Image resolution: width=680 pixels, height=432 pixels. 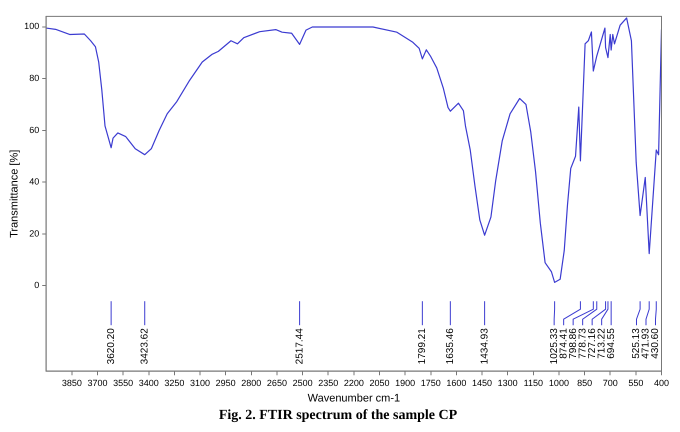 I want to click on x-tick-label: 3850, so click(x=72, y=383).